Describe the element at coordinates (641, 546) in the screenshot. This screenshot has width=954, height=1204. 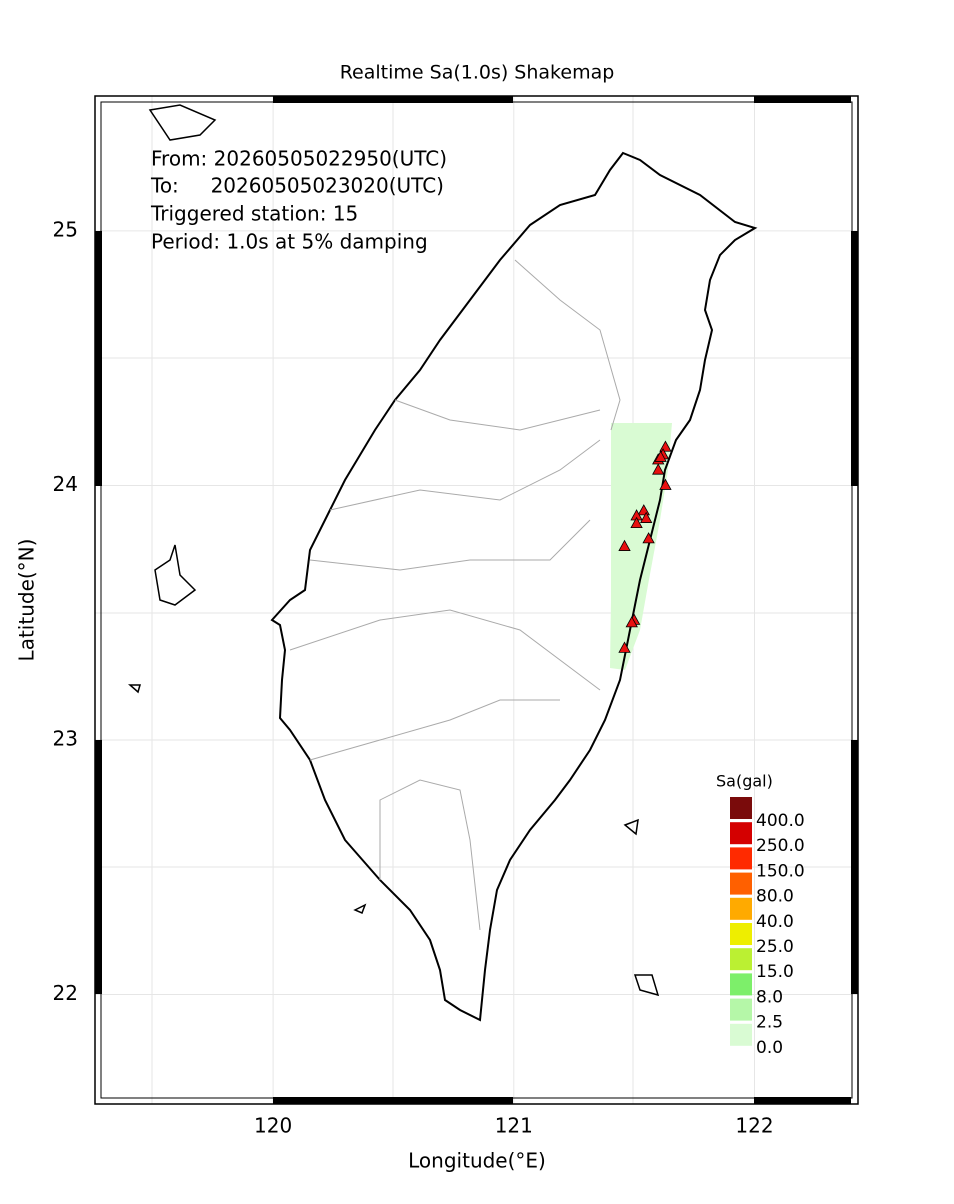
I see `shaded-area` at that location.